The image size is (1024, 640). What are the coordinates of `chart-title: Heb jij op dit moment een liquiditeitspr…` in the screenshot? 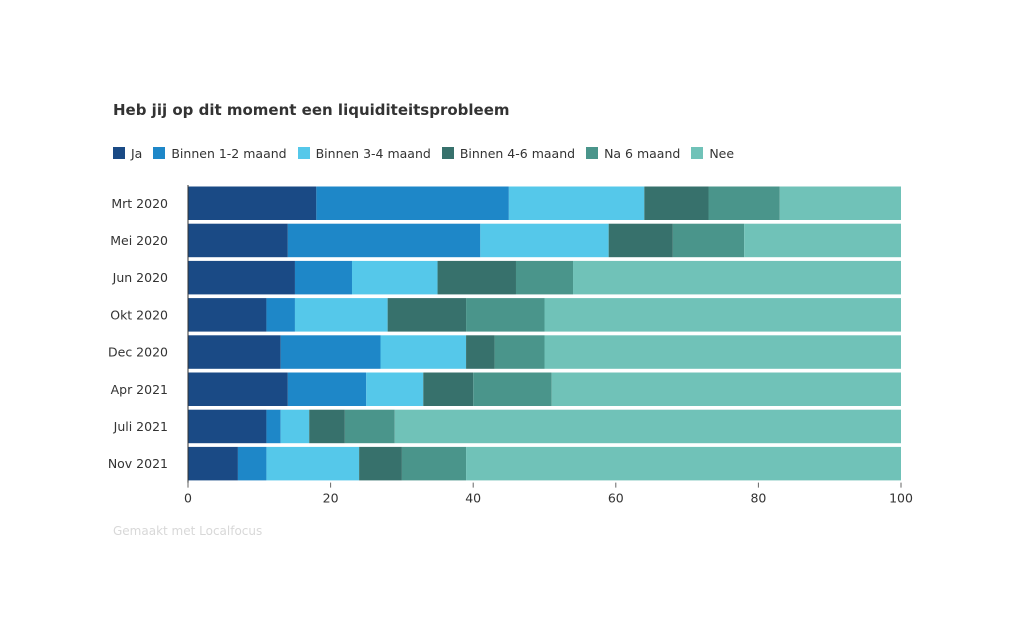 It's located at (311, 110).